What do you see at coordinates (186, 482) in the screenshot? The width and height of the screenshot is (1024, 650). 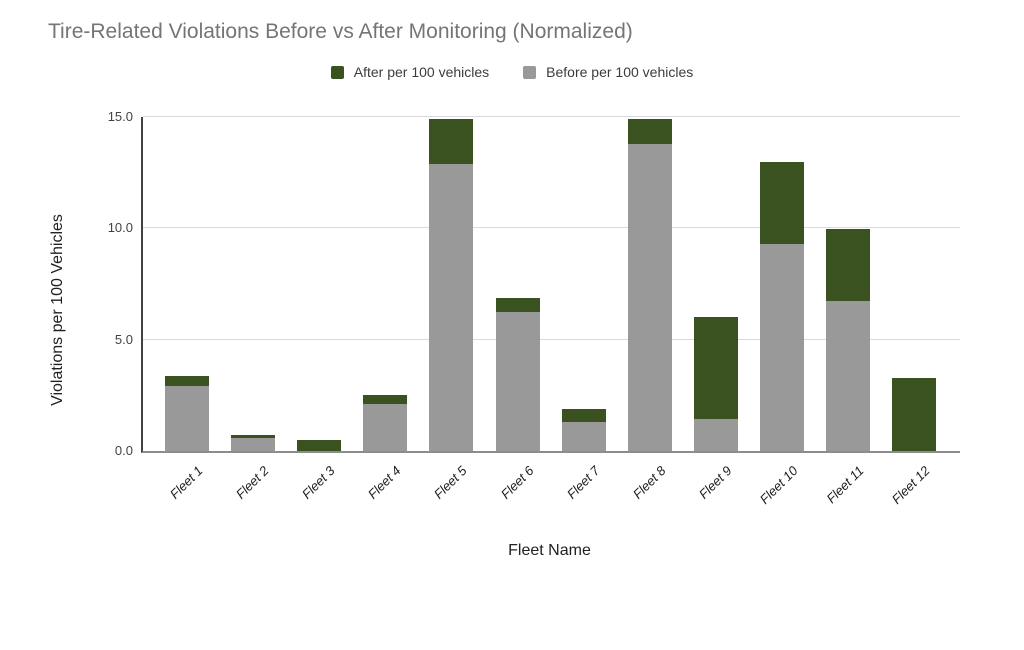 I see `x-tick-label-fleet-1: Fleet 1` at bounding box center [186, 482].